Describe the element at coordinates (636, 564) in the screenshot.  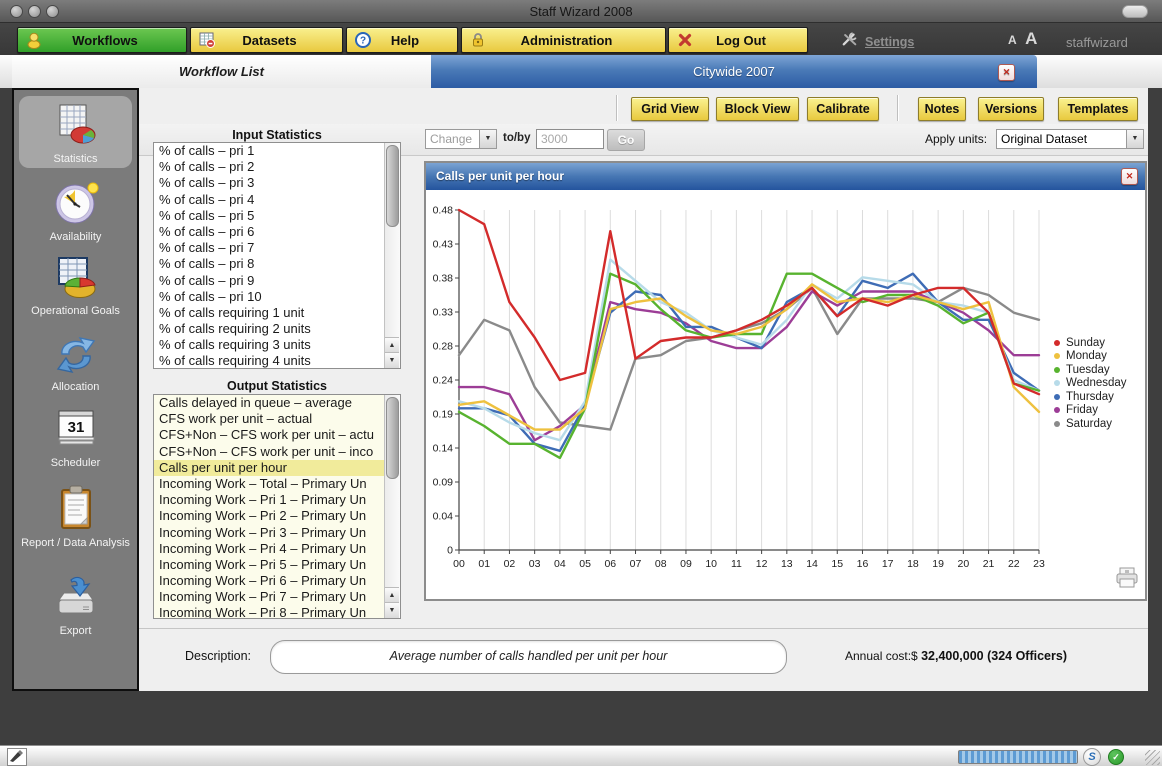
I see `svg-text: 07` at that location.